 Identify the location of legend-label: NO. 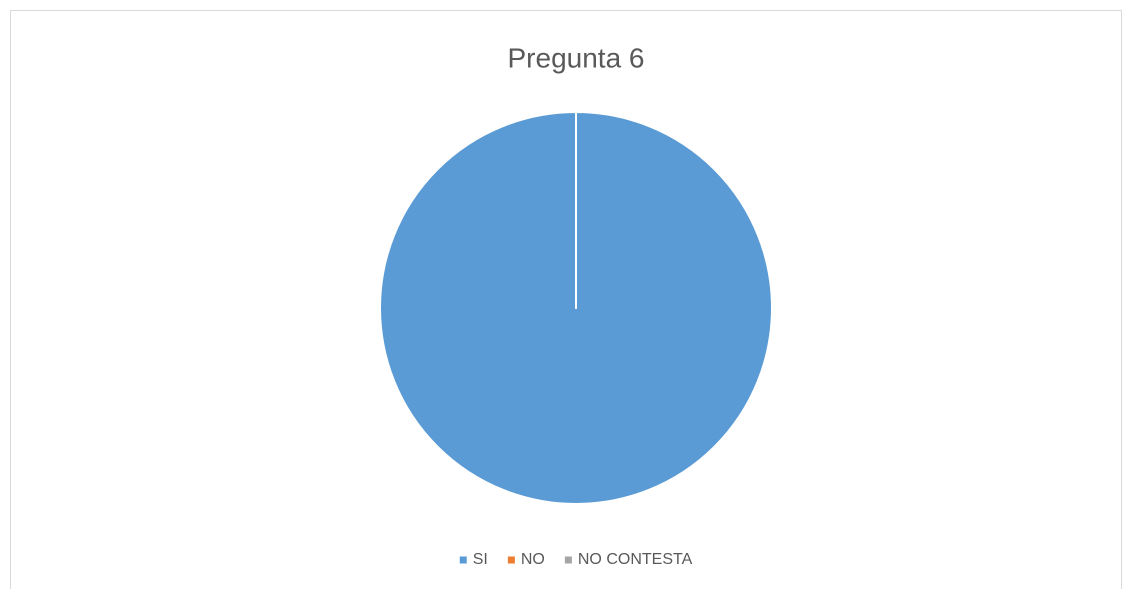
(533, 559).